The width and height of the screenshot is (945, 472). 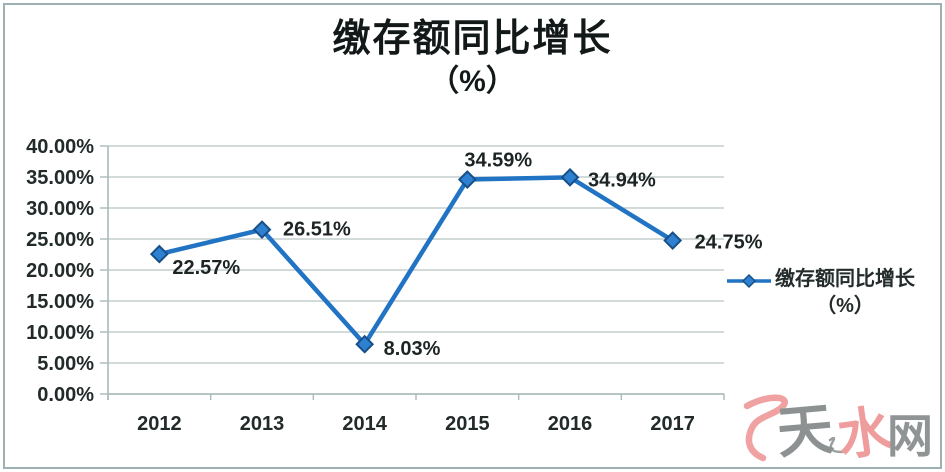 What do you see at coordinates (622, 180) in the screenshot?
I see `data-point-label: 34.94%` at bounding box center [622, 180].